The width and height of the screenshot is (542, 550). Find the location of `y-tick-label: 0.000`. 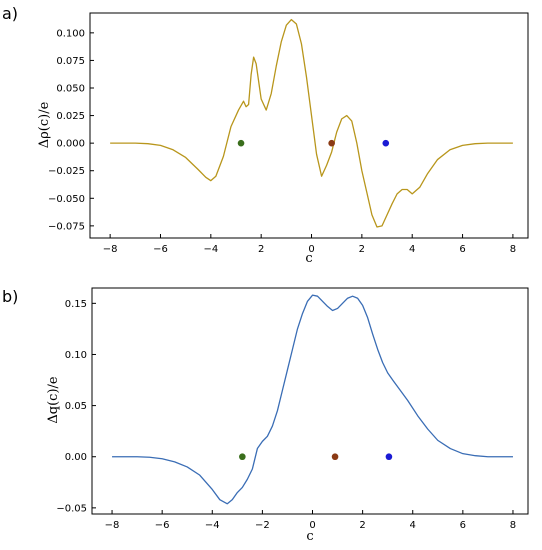

y-tick-label: 0.000 is located at coordinates (70, 144).